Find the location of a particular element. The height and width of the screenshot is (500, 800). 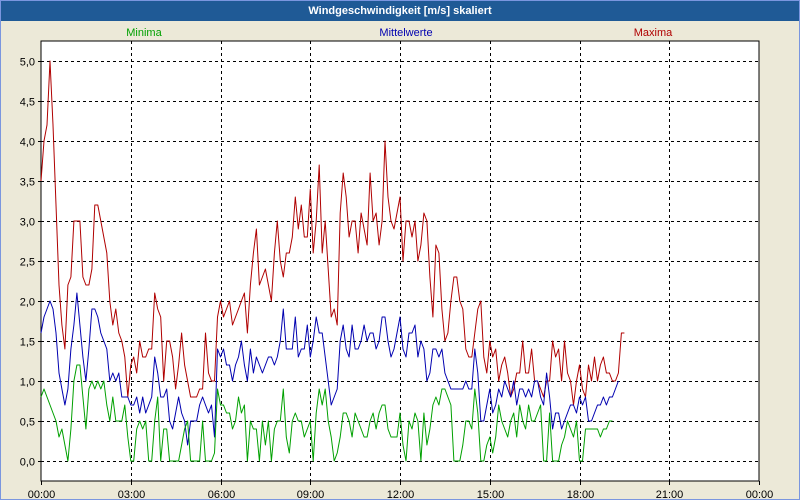

y-tick-label: 2,5 is located at coordinates (27, 263).